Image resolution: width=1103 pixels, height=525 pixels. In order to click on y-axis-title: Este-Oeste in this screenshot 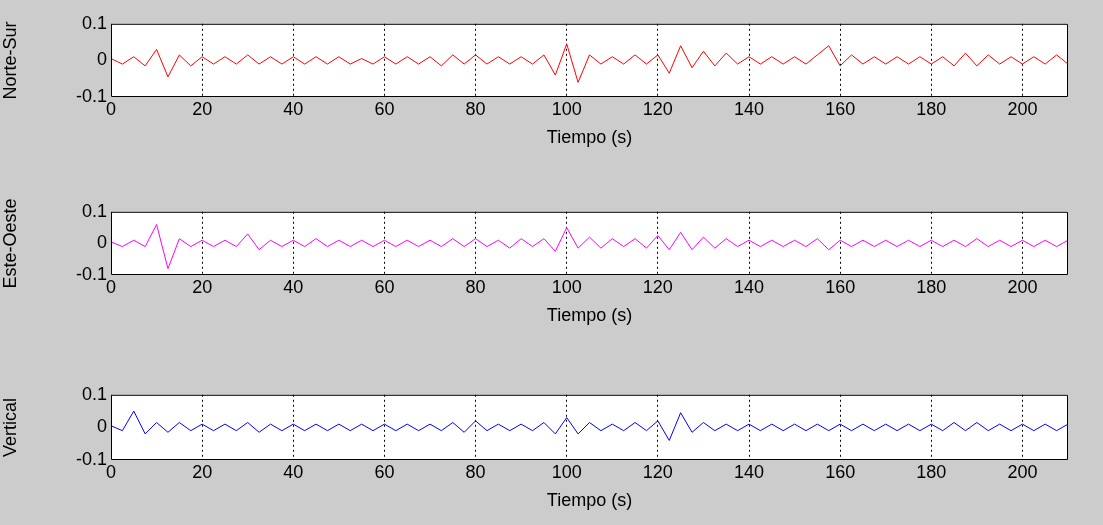, I will do `click(10, 243)`.